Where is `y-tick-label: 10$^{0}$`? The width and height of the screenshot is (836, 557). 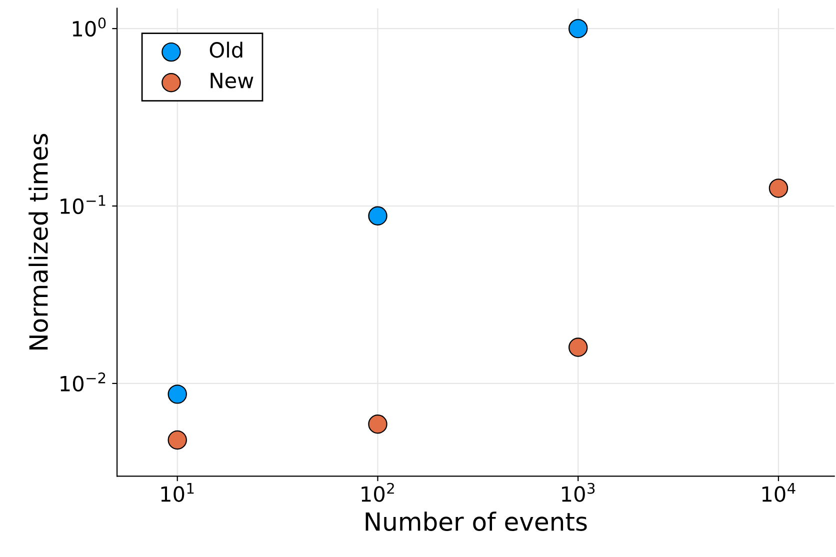 y-tick-label: 10$^{0}$ is located at coordinates (89, 27).